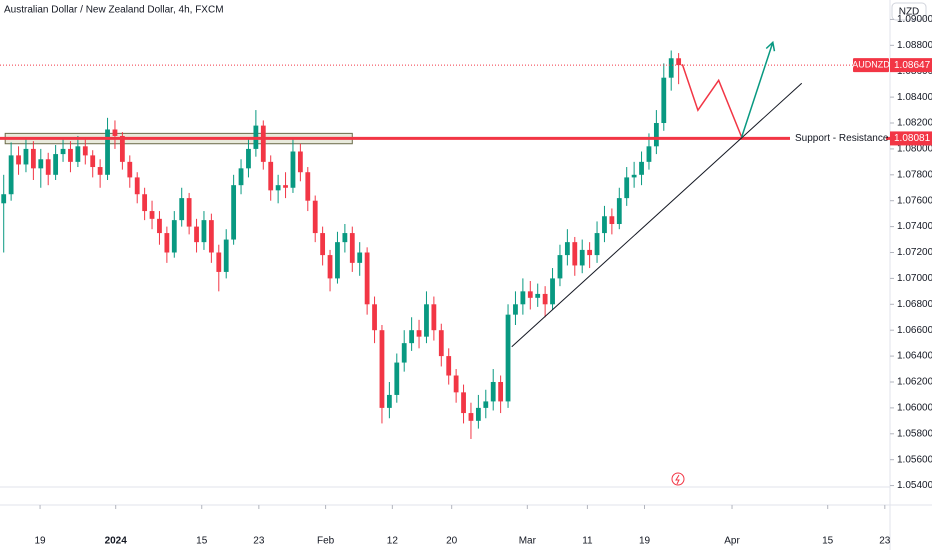 This screenshot has height=550, width=932. I want to click on y-tick-label: 1.08400, so click(914, 97).